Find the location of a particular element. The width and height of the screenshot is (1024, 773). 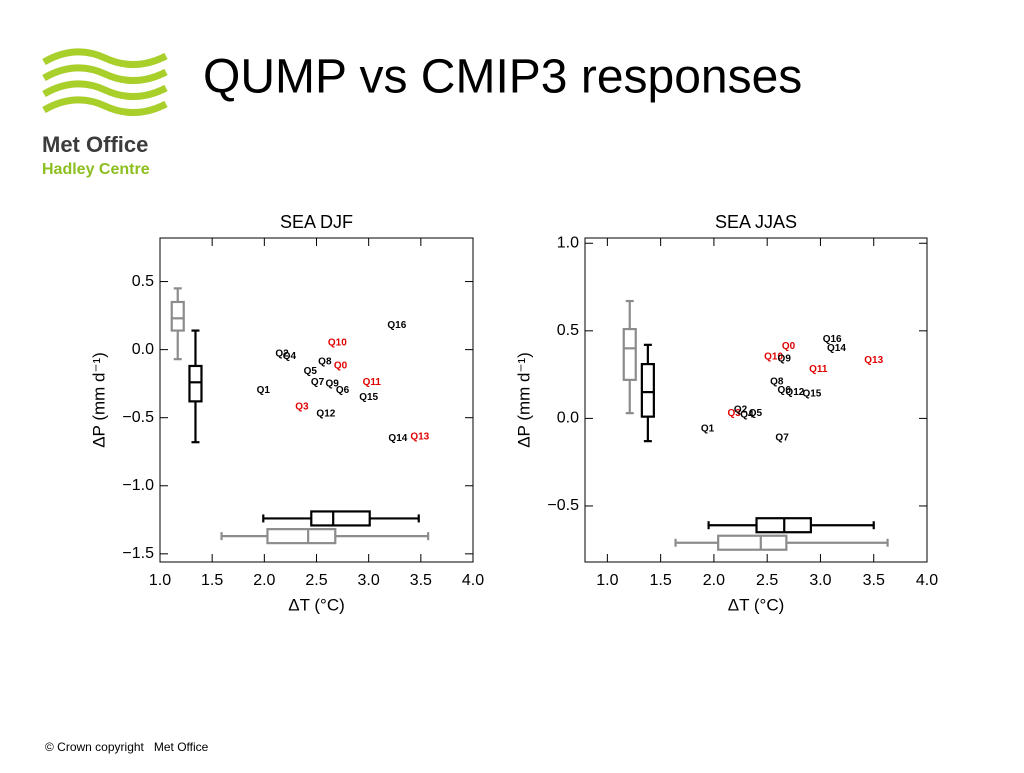

footer: © Crown copyright Met Office is located at coordinates (127, 747).